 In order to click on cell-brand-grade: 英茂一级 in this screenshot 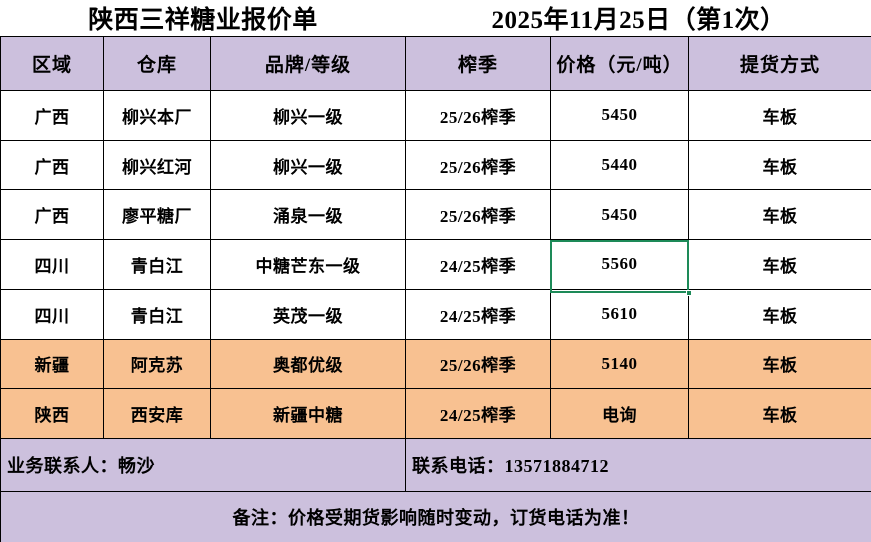, I will do `click(308, 314)`.